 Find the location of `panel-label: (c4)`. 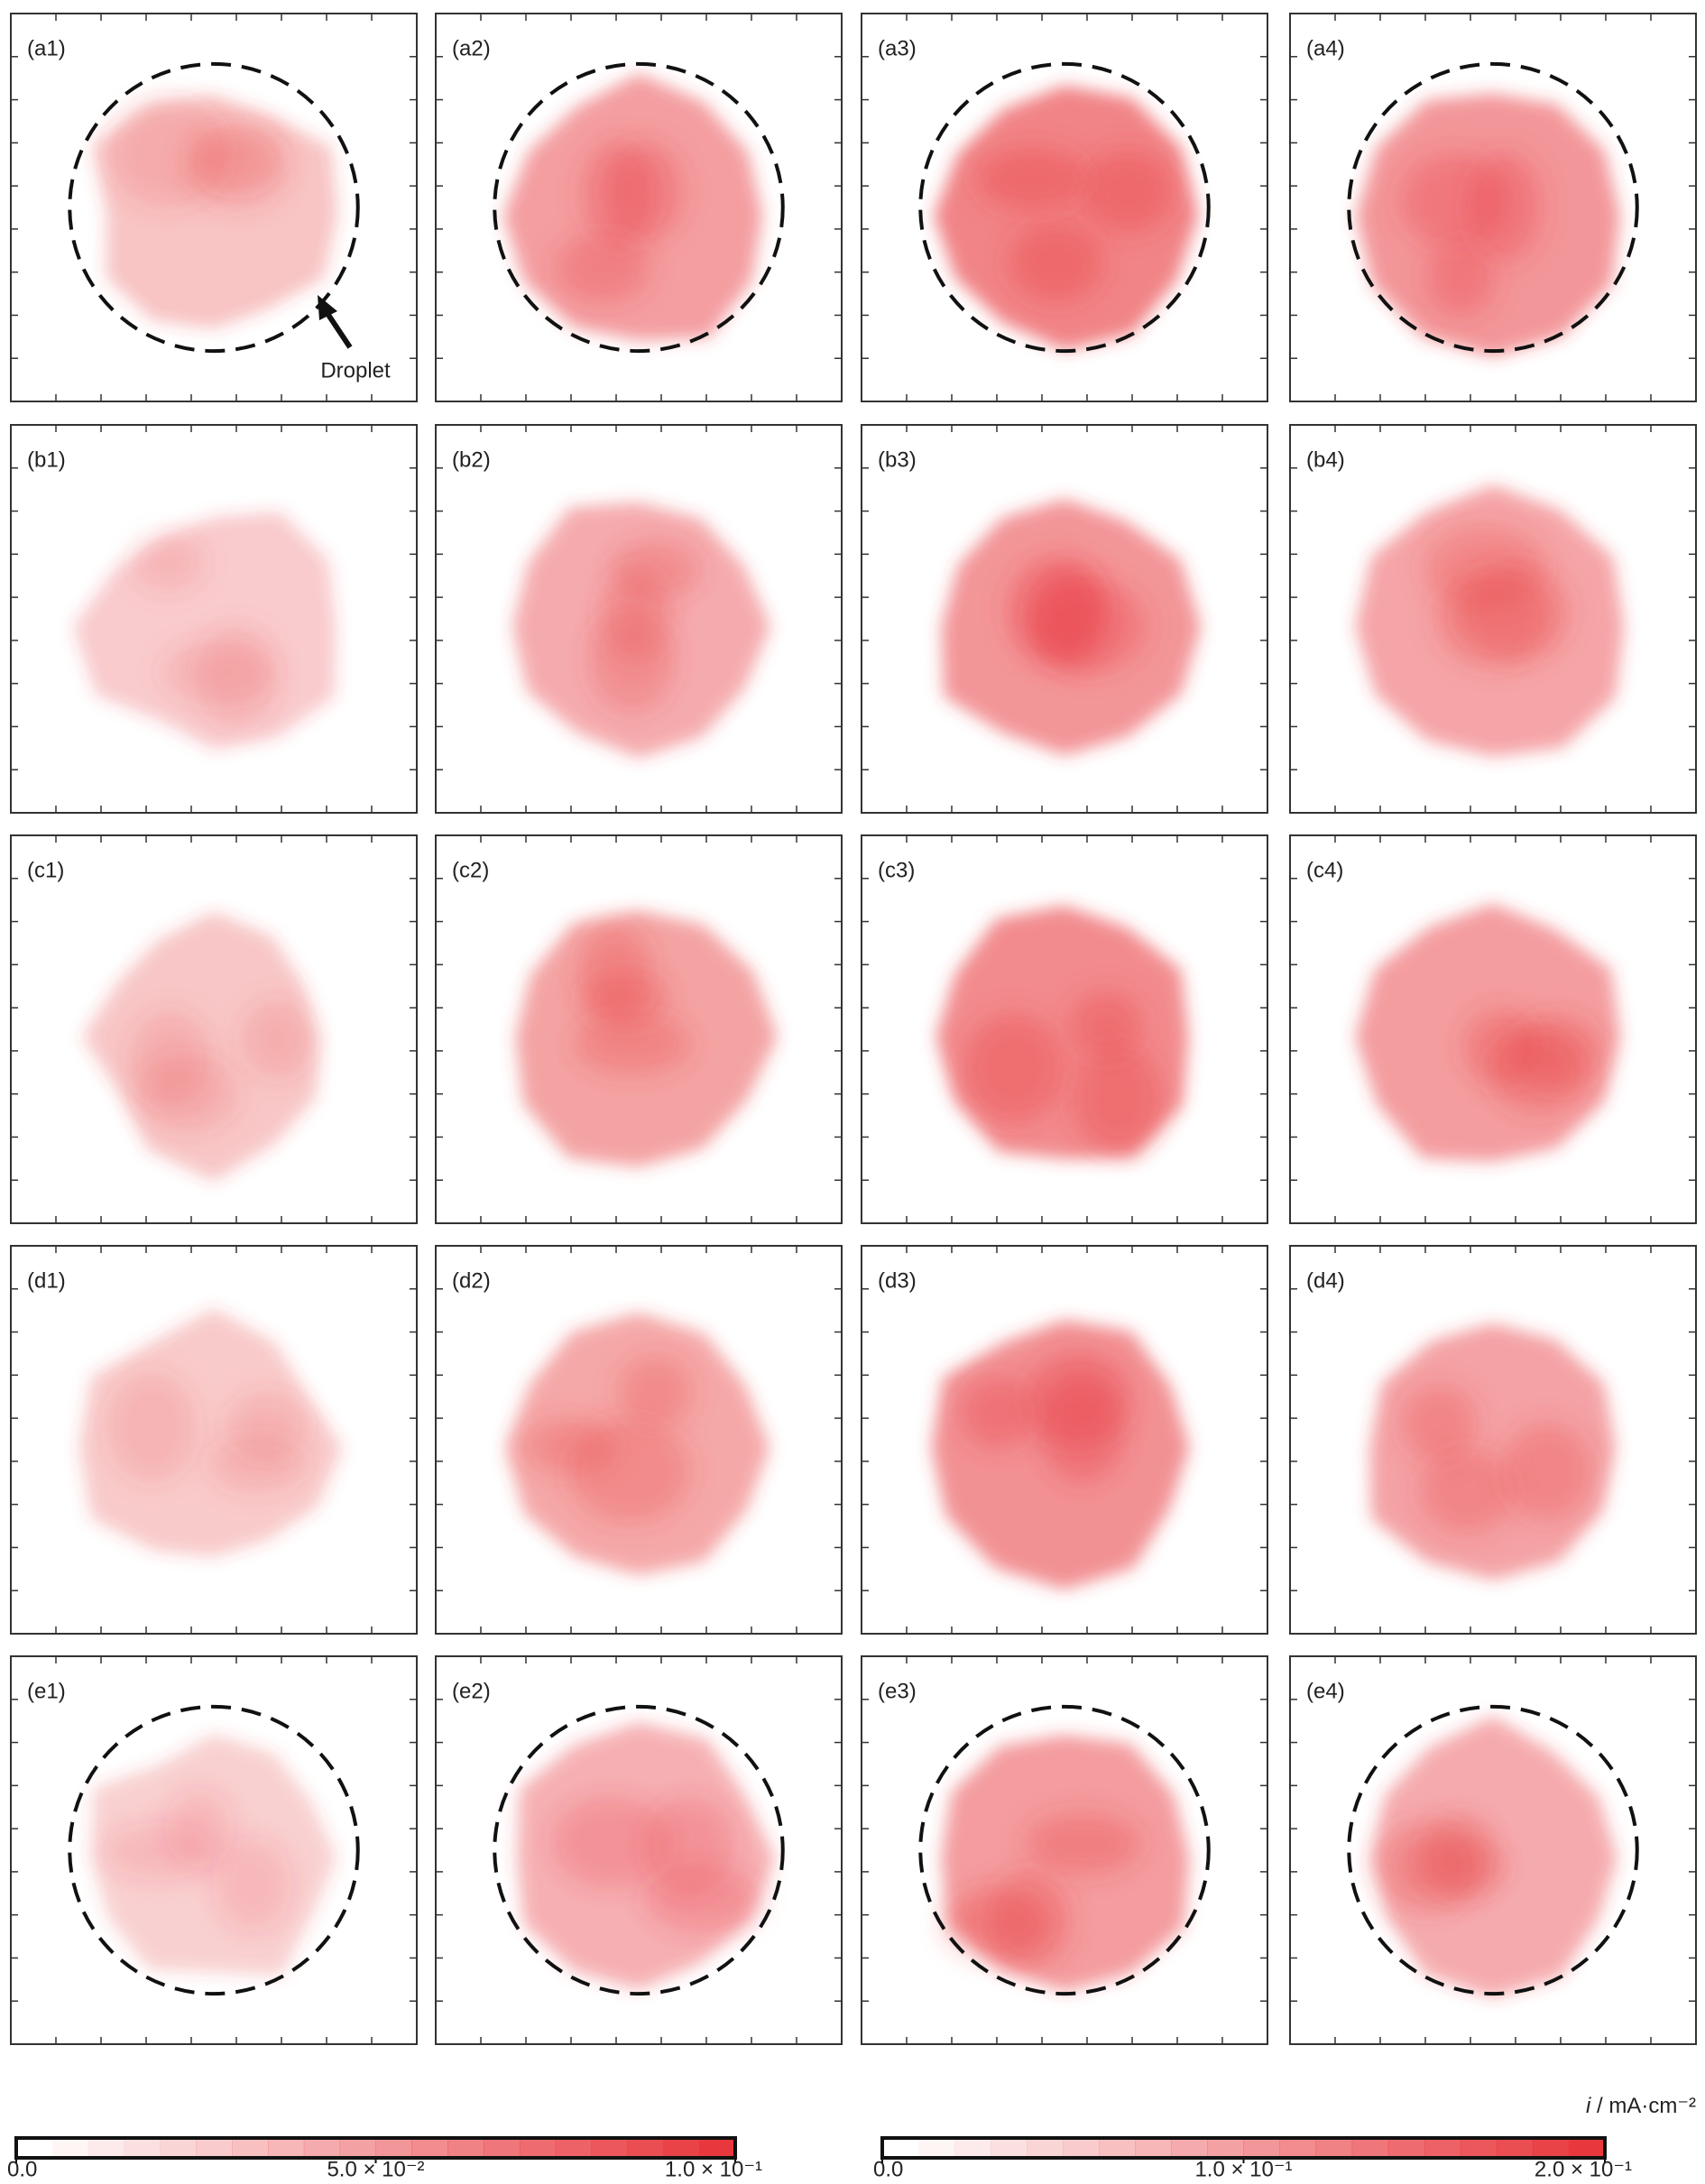

panel-label: (c4) is located at coordinates (1324, 870).